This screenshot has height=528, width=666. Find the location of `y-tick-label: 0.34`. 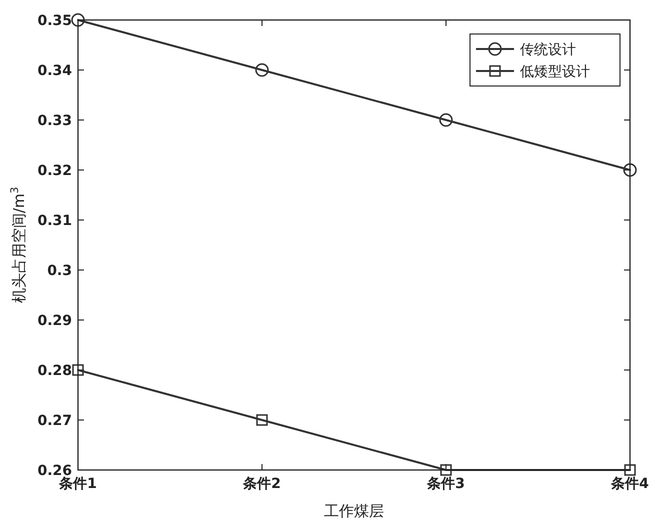

y-tick-label: 0.34 is located at coordinates (54, 71).